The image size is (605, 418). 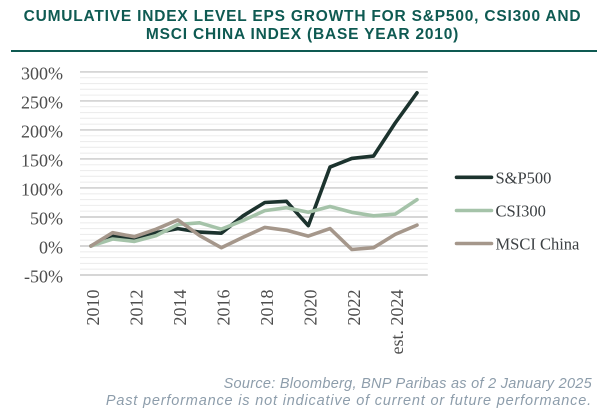 I want to click on svg-text: 2018, so click(x=267, y=308).